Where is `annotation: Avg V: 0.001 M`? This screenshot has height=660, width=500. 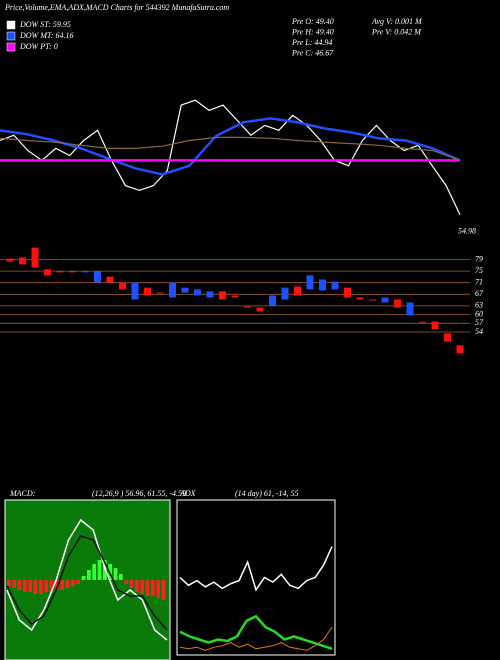
annotation: Avg V: 0.001 M is located at coordinates (397, 21).